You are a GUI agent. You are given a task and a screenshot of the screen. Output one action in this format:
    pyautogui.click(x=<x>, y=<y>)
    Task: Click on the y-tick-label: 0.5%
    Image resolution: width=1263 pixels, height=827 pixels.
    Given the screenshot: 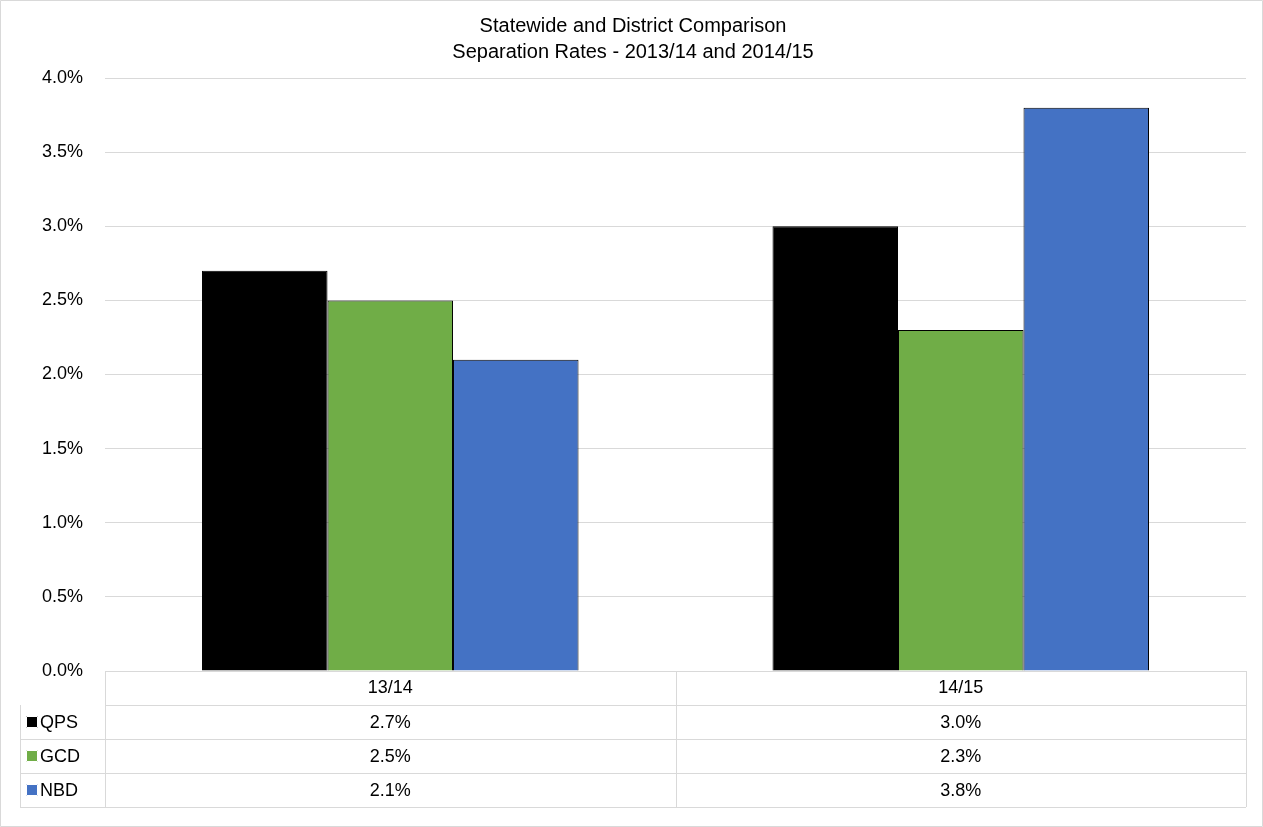 What is the action you would take?
    pyautogui.click(x=63, y=595)
    